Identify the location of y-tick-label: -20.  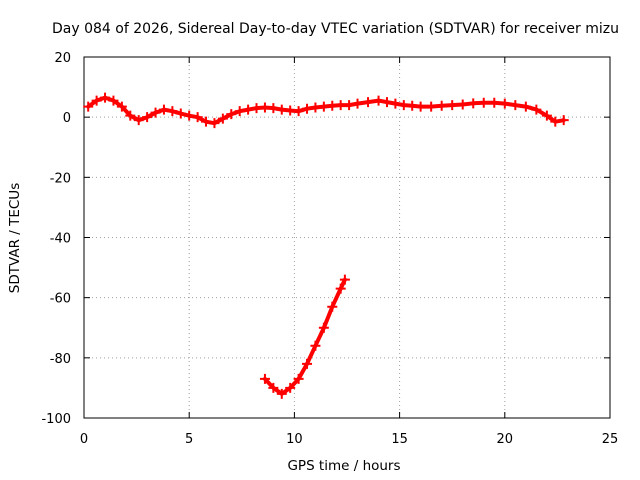
(60, 178).